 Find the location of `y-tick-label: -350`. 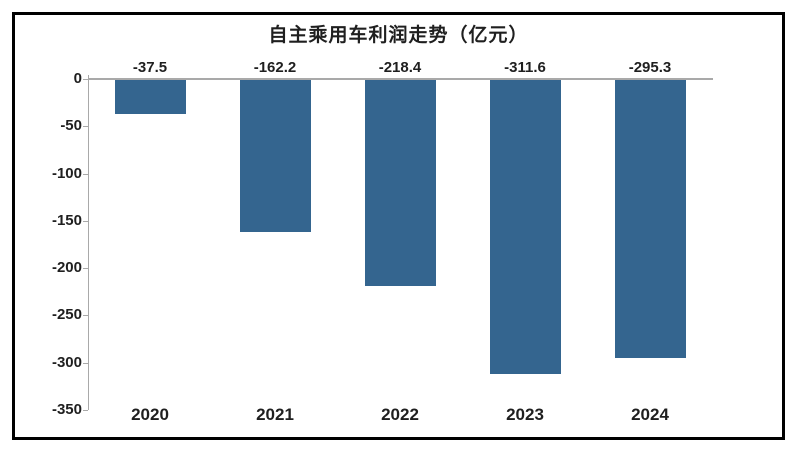

y-tick-label: -350 is located at coordinates (66, 409).